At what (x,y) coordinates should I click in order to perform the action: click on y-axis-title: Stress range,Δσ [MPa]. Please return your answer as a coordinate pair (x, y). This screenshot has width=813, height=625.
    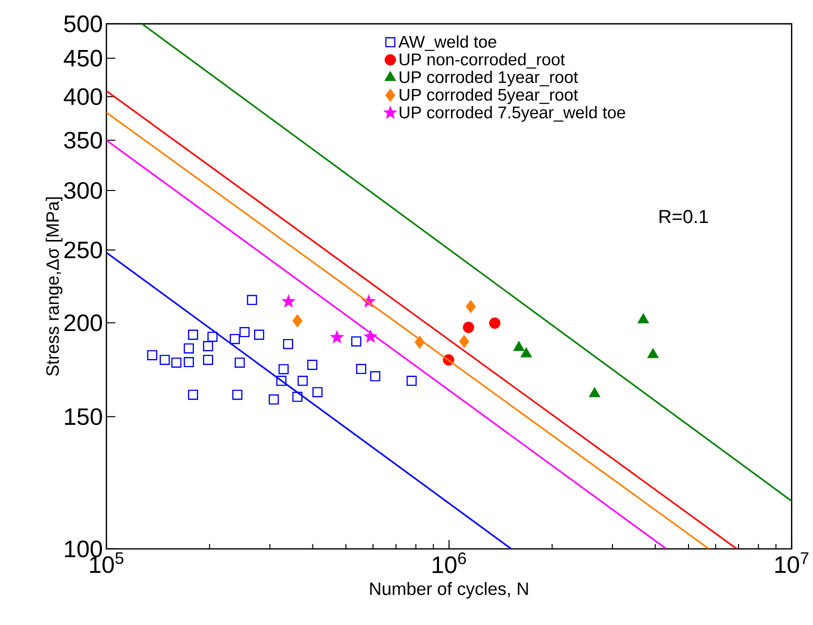
    Looking at the image, I should click on (54, 287).